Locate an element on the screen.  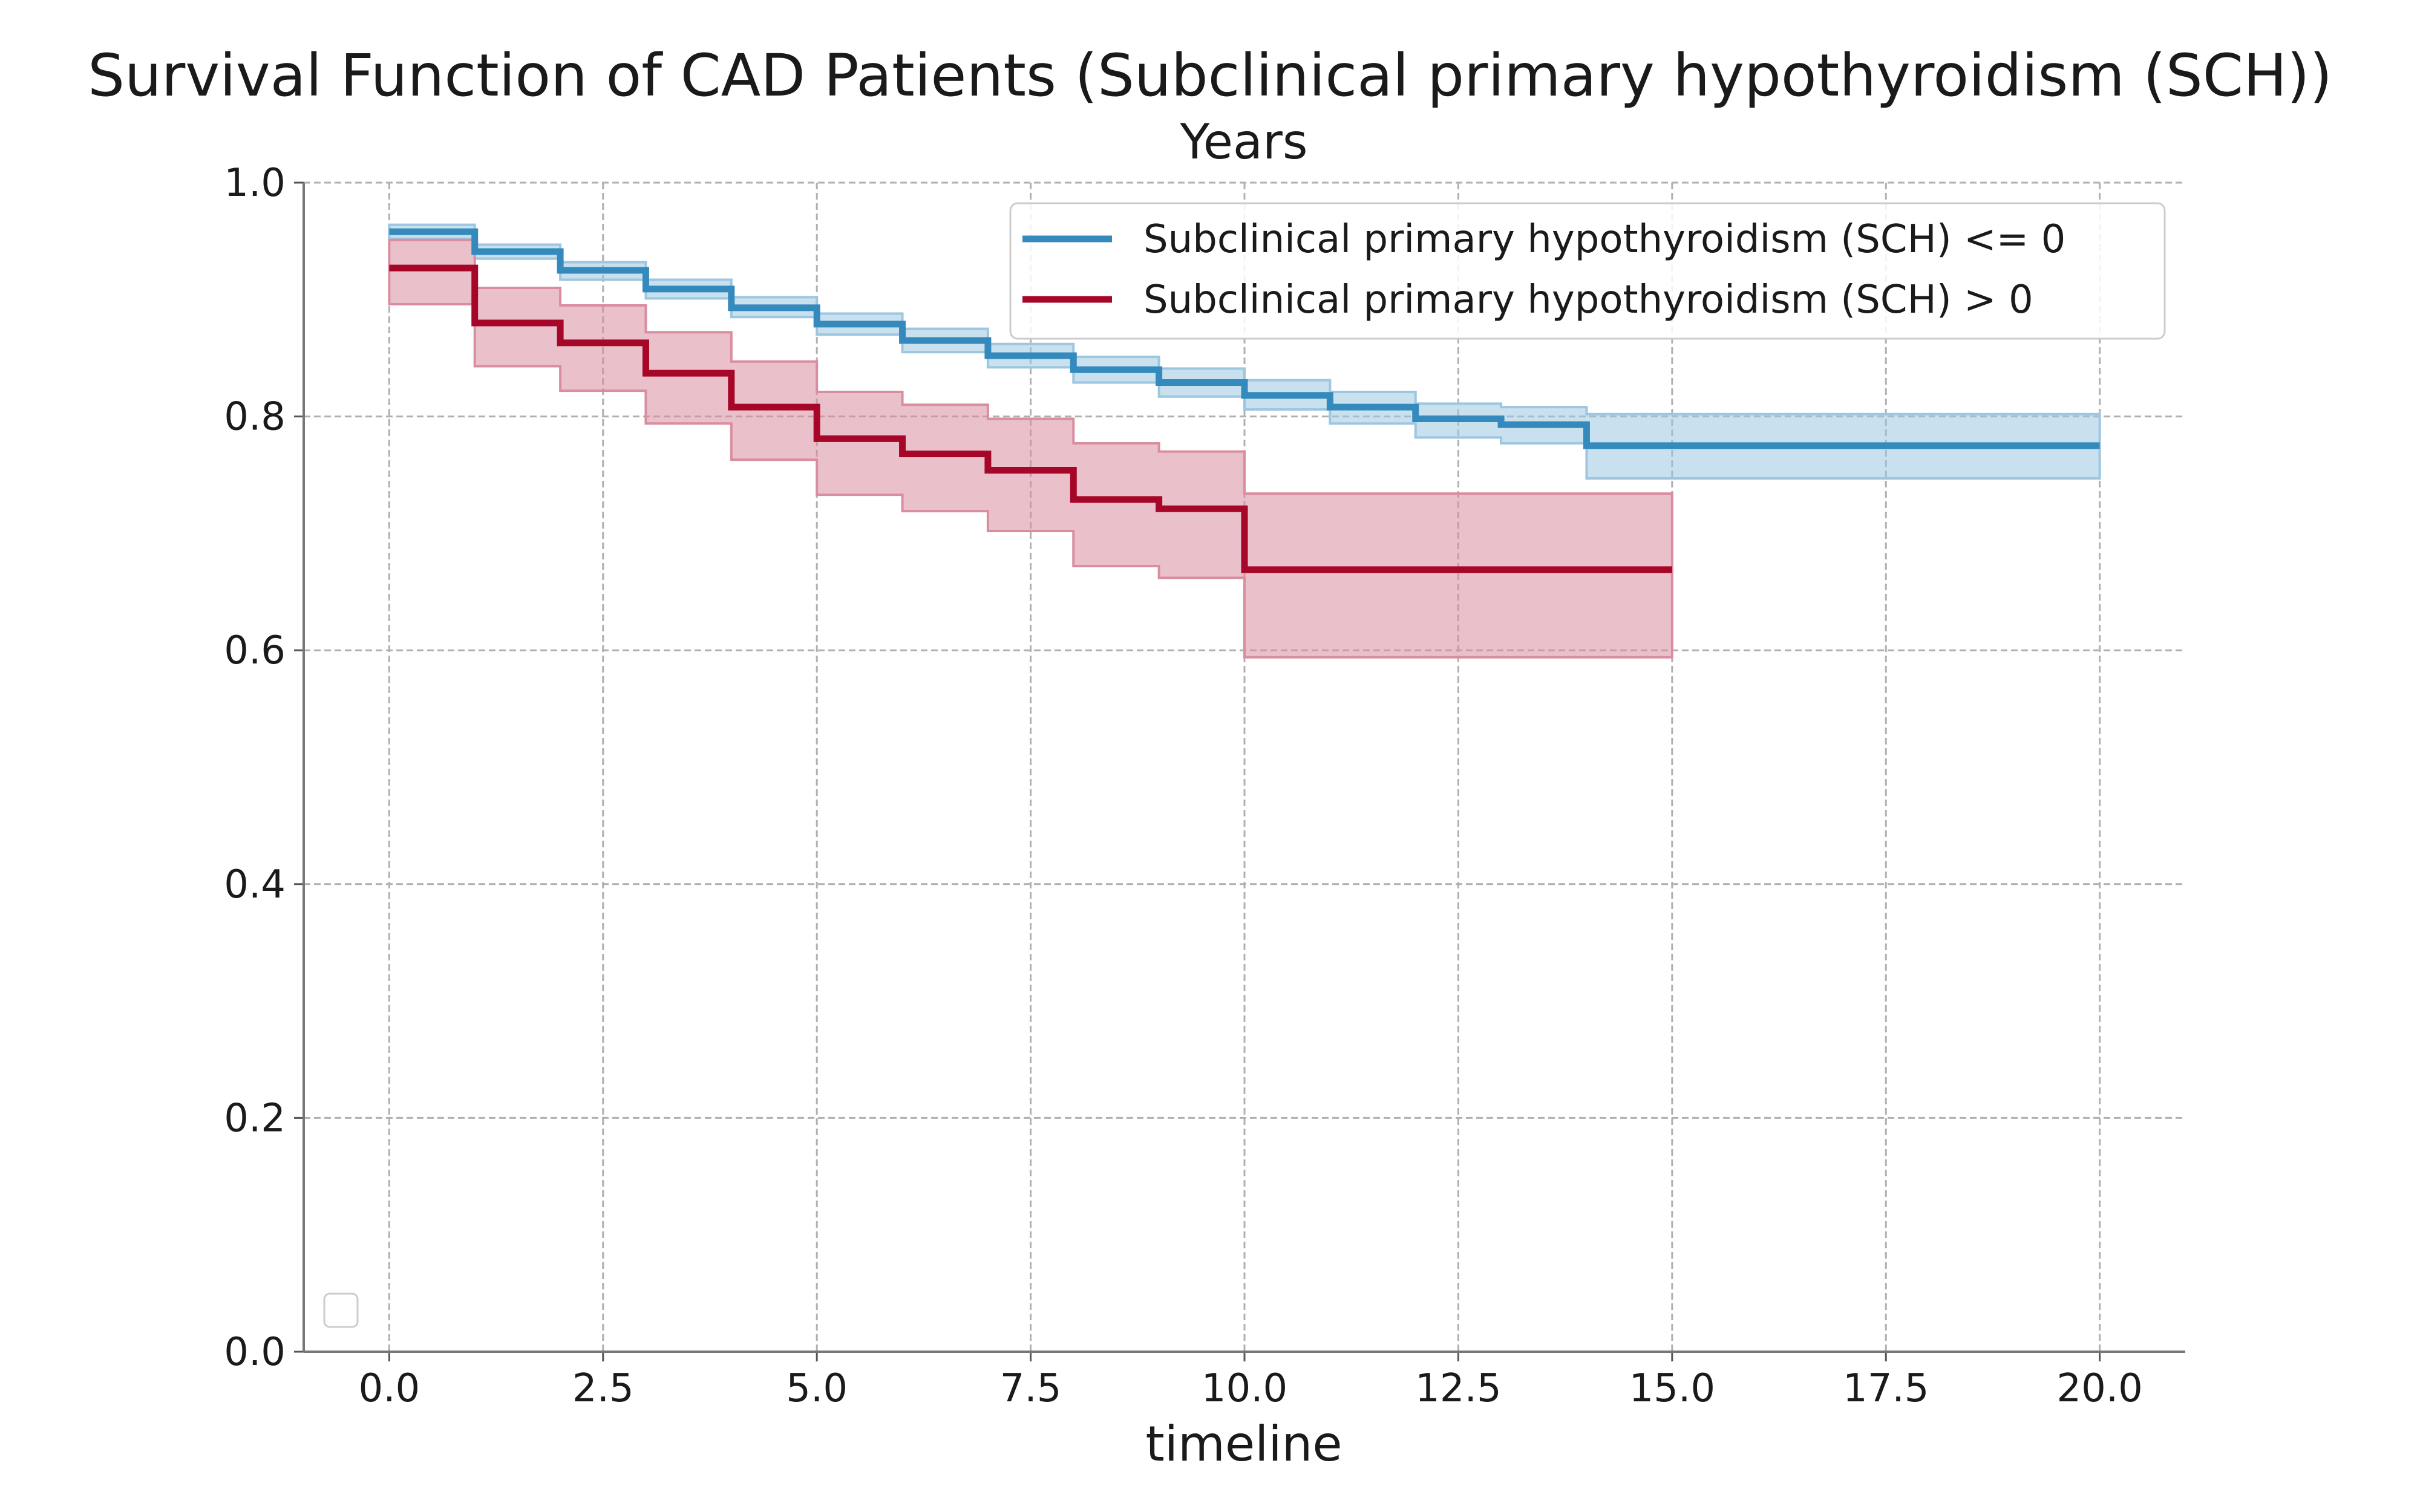
x-tick-label: 2.5 is located at coordinates (603, 1389).